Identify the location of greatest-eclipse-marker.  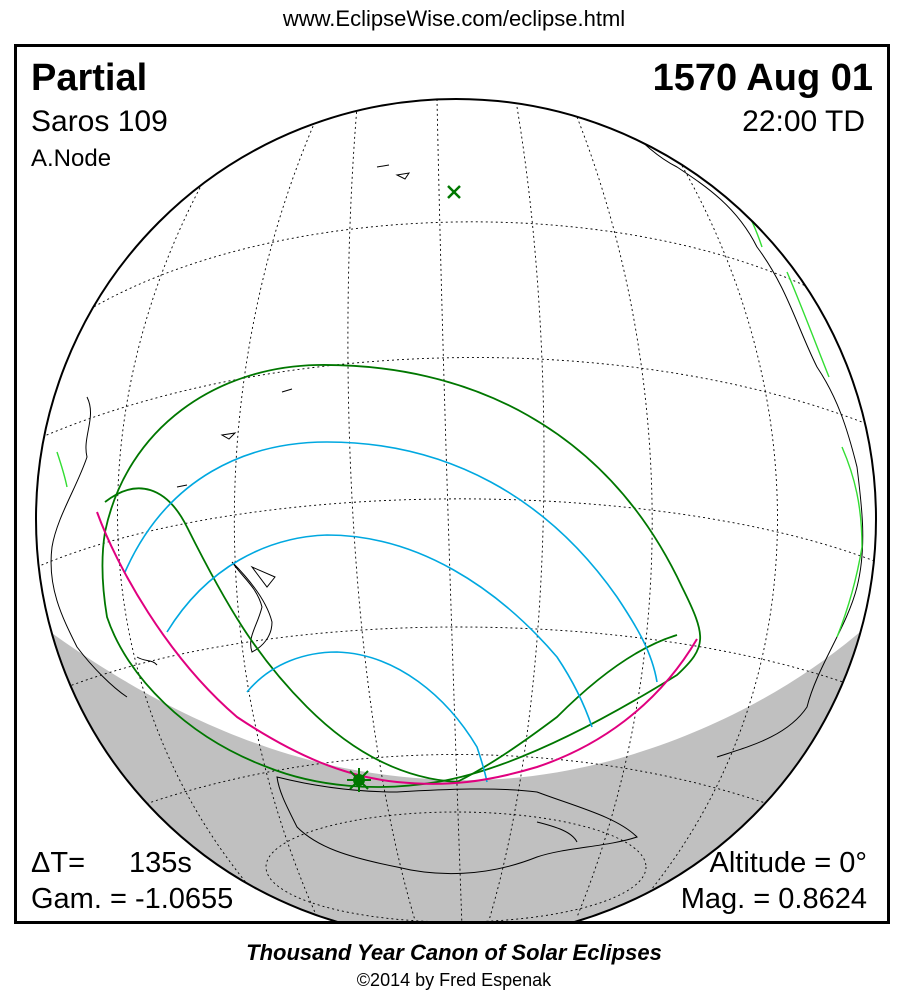
(359, 780).